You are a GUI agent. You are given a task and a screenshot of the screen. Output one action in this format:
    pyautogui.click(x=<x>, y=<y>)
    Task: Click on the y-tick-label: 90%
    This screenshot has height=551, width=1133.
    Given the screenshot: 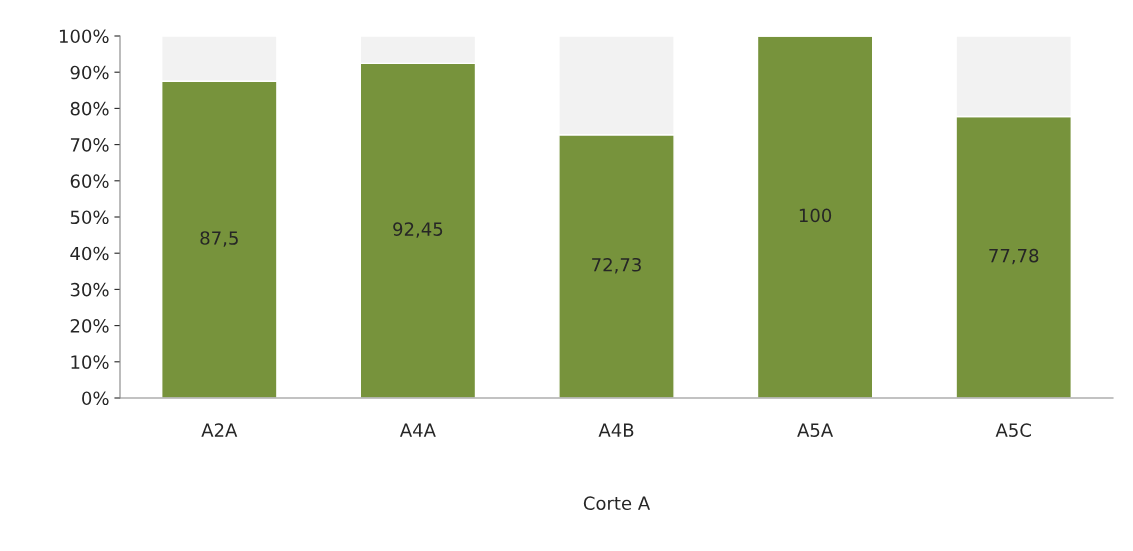 What is the action you would take?
    pyautogui.click(x=89, y=72)
    